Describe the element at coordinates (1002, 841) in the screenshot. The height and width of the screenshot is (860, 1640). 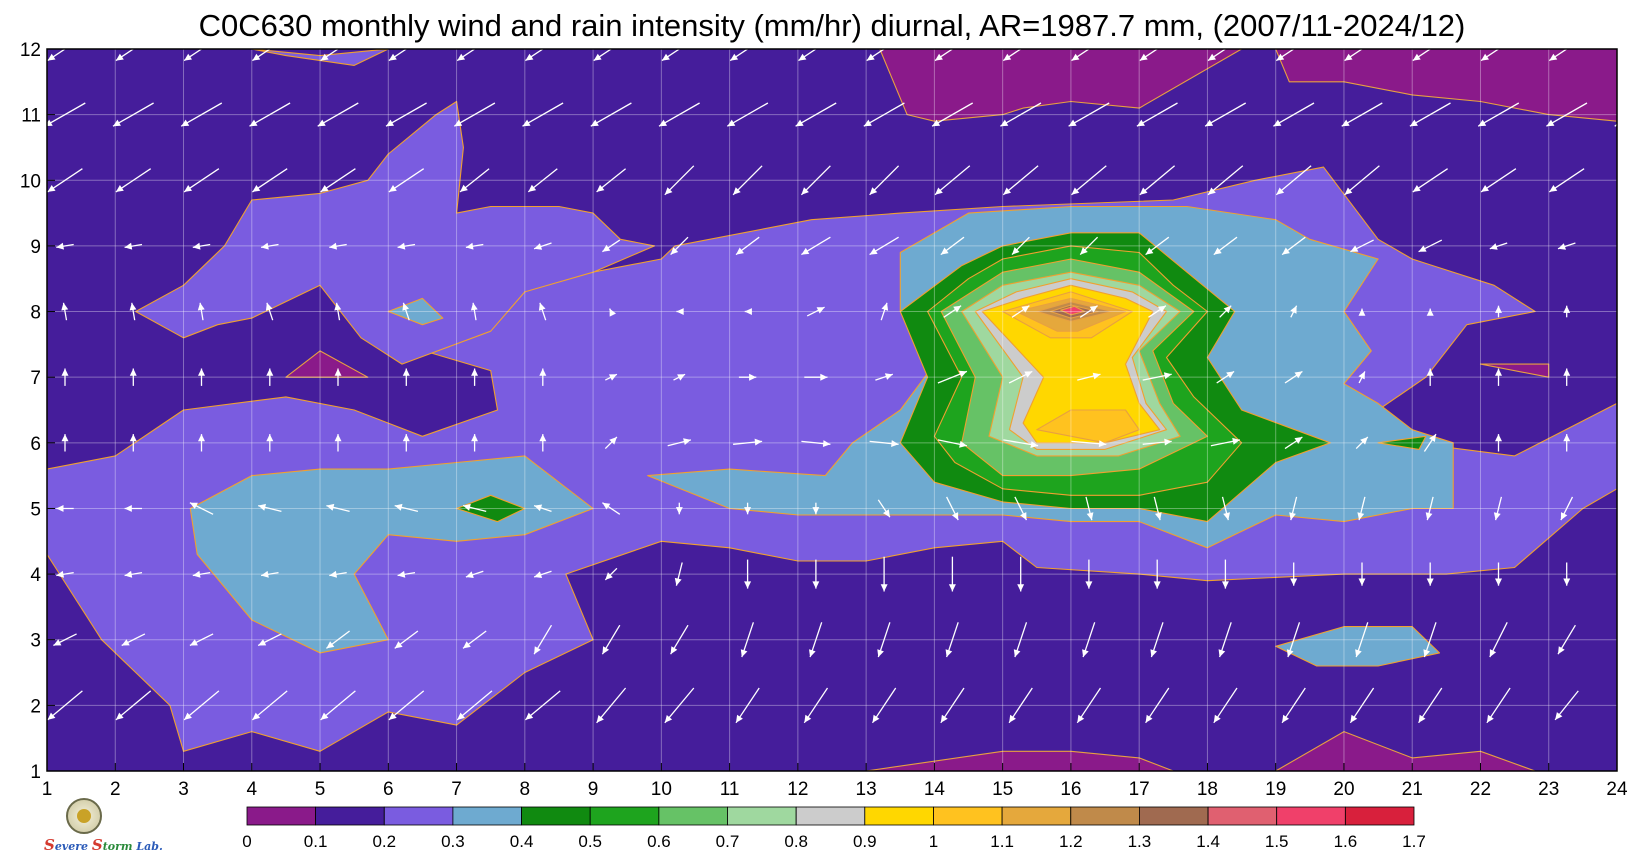
I see `colorbar-tick-label: 1.1` at that location.